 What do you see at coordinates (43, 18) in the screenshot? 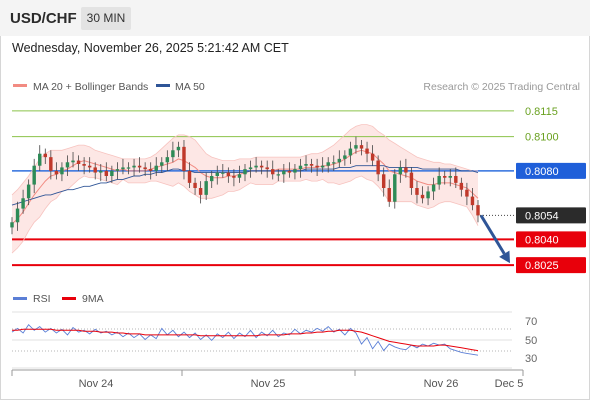
I see `symbol-label: USD/CHF` at bounding box center [43, 18].